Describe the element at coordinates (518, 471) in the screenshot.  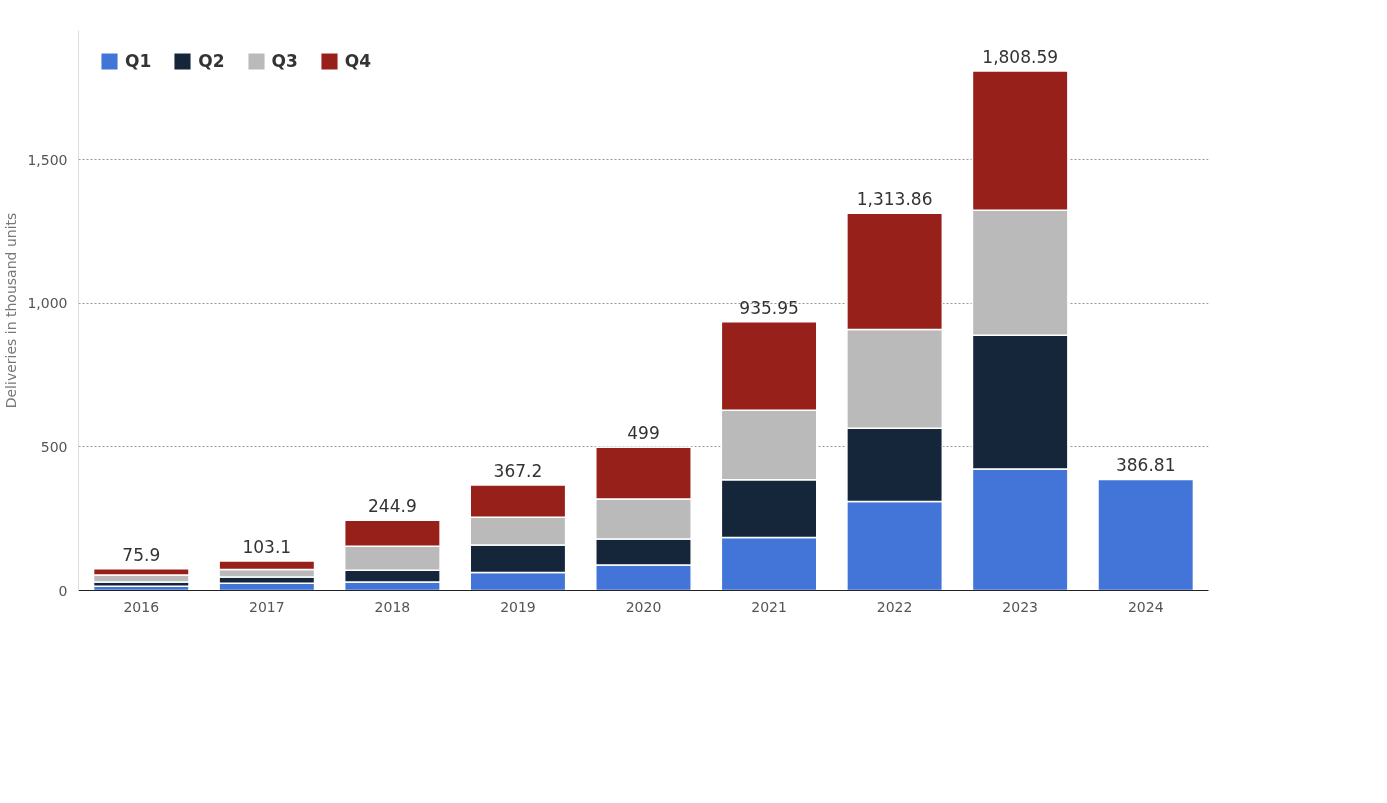
I see `total-label: 367.2` at that location.